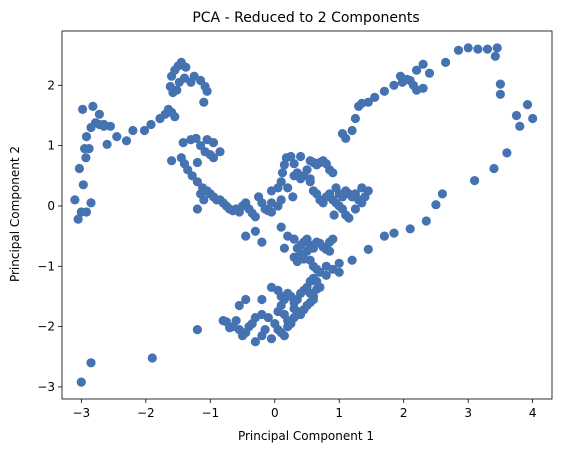  What do you see at coordinates (81, 413) in the screenshot?
I see `x-tick-label: −3` at bounding box center [81, 413].